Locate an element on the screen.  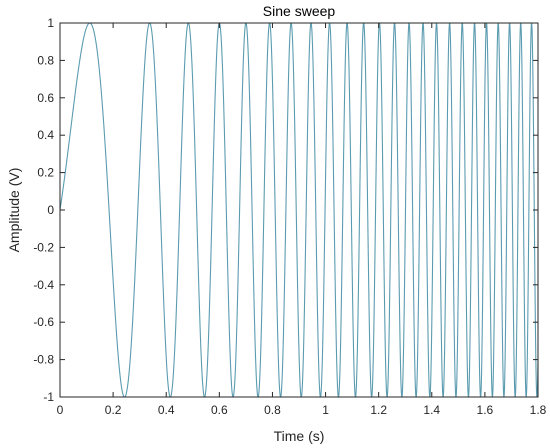
y-tick-label: -0.2 is located at coordinates (43, 247).